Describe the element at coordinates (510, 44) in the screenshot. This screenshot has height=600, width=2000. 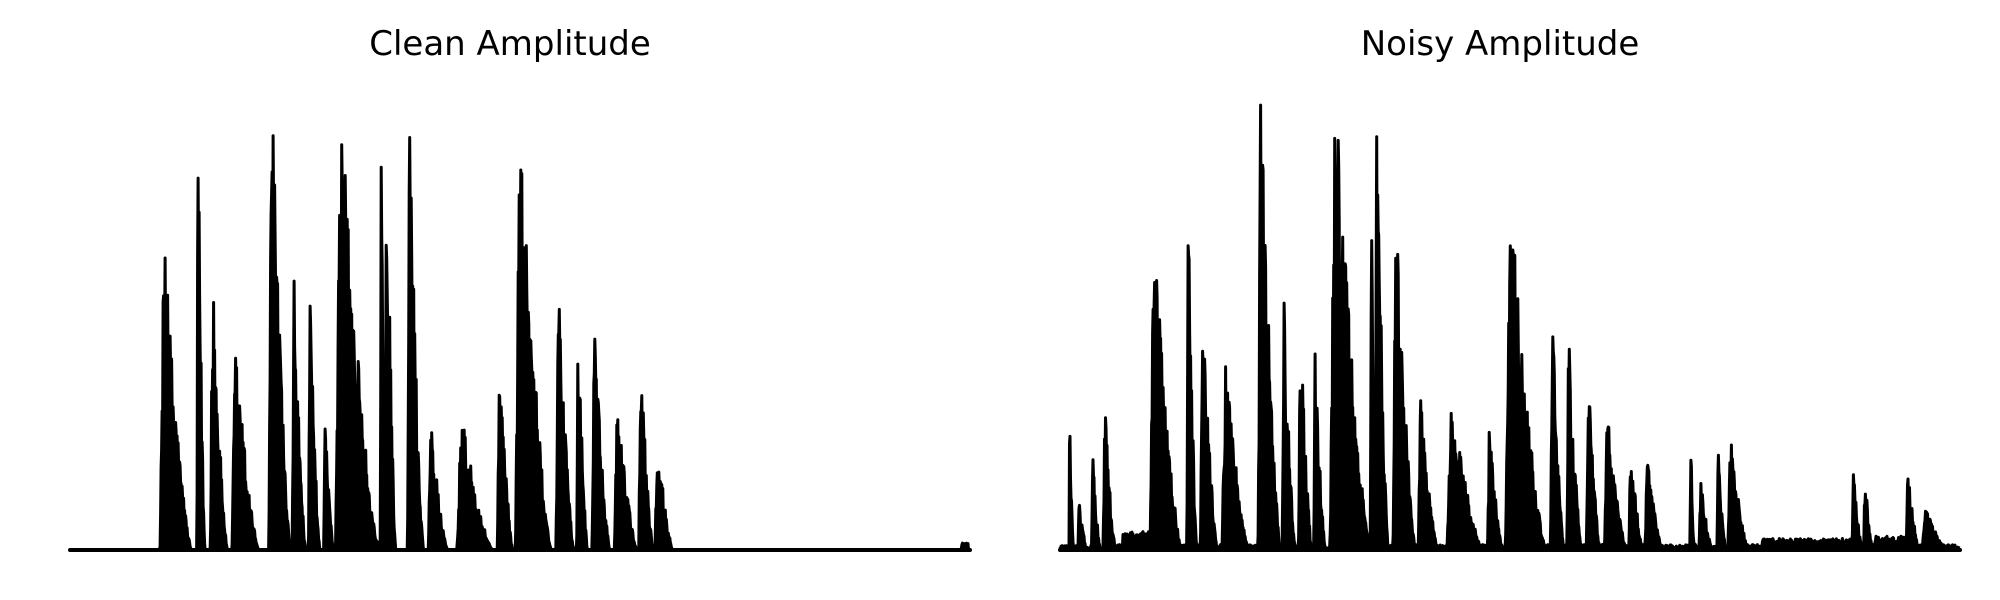
I see `clean-amplitude-title: Clean Amplitude` at that location.